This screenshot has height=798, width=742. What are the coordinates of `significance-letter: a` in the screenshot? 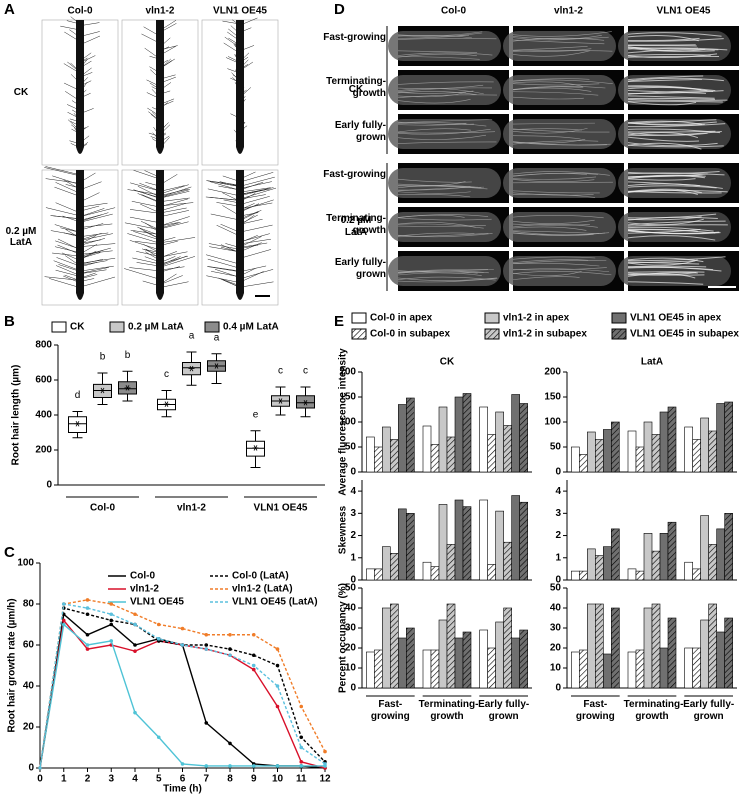 It's located at (217, 337).